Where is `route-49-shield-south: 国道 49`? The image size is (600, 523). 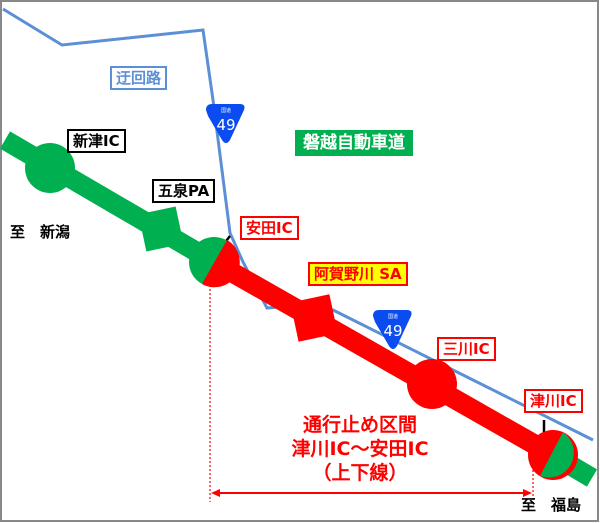 route-49-shield-south: 国道 49 is located at coordinates (392, 329).